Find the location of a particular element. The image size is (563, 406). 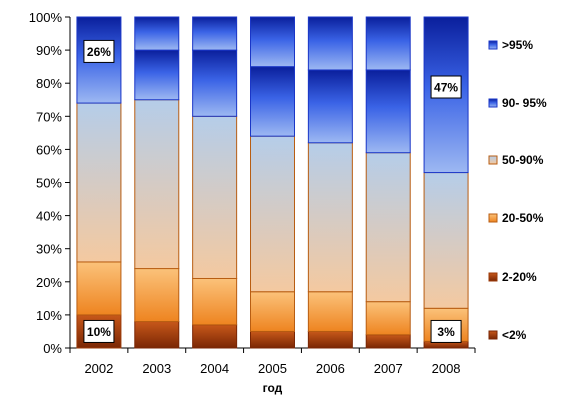

y-tick-label: 60% is located at coordinates (49, 149).